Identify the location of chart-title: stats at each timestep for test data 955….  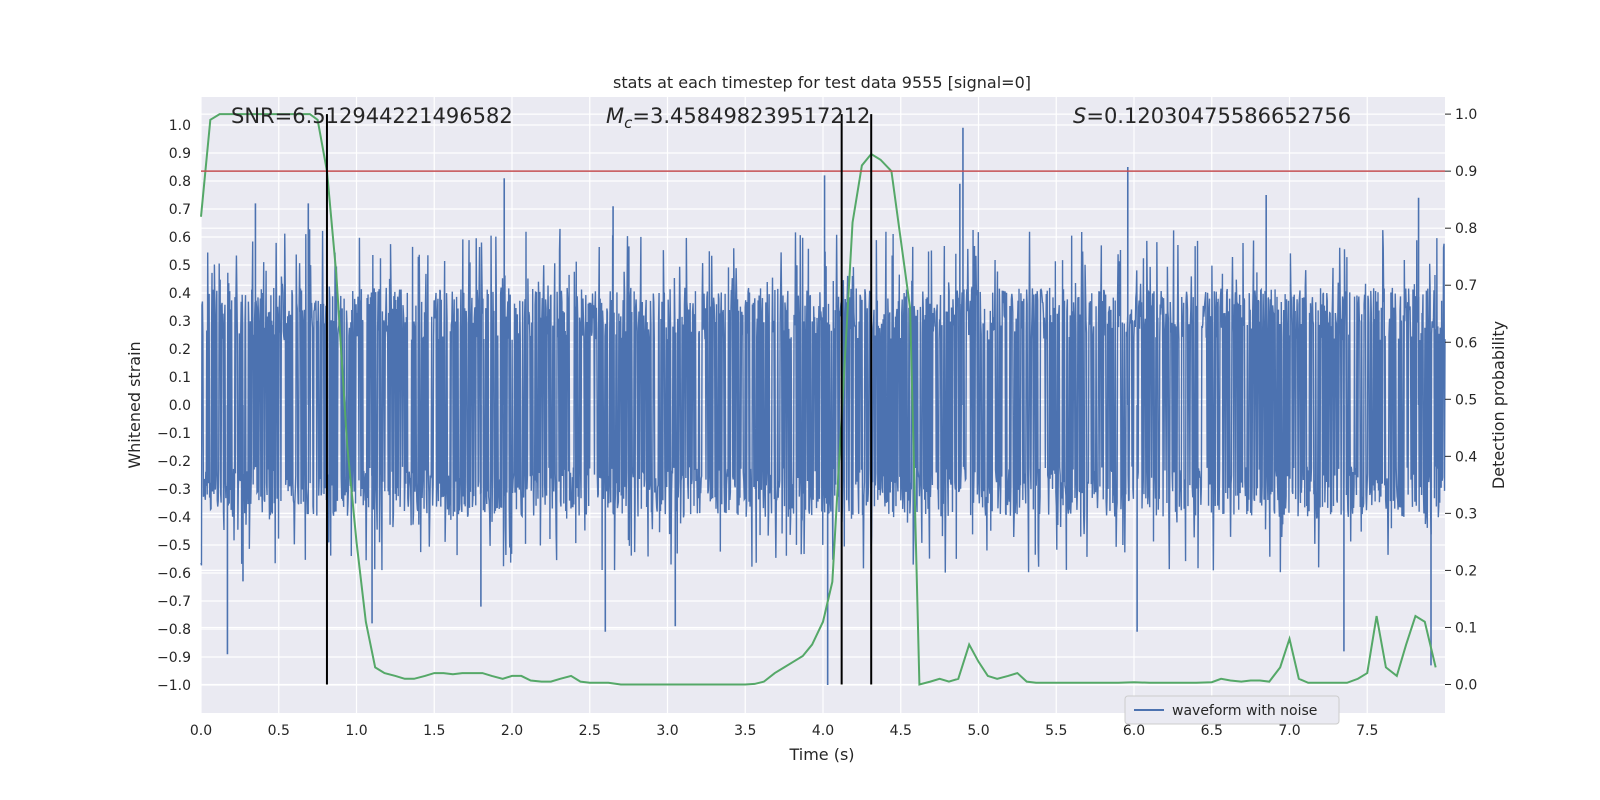
(822, 82).